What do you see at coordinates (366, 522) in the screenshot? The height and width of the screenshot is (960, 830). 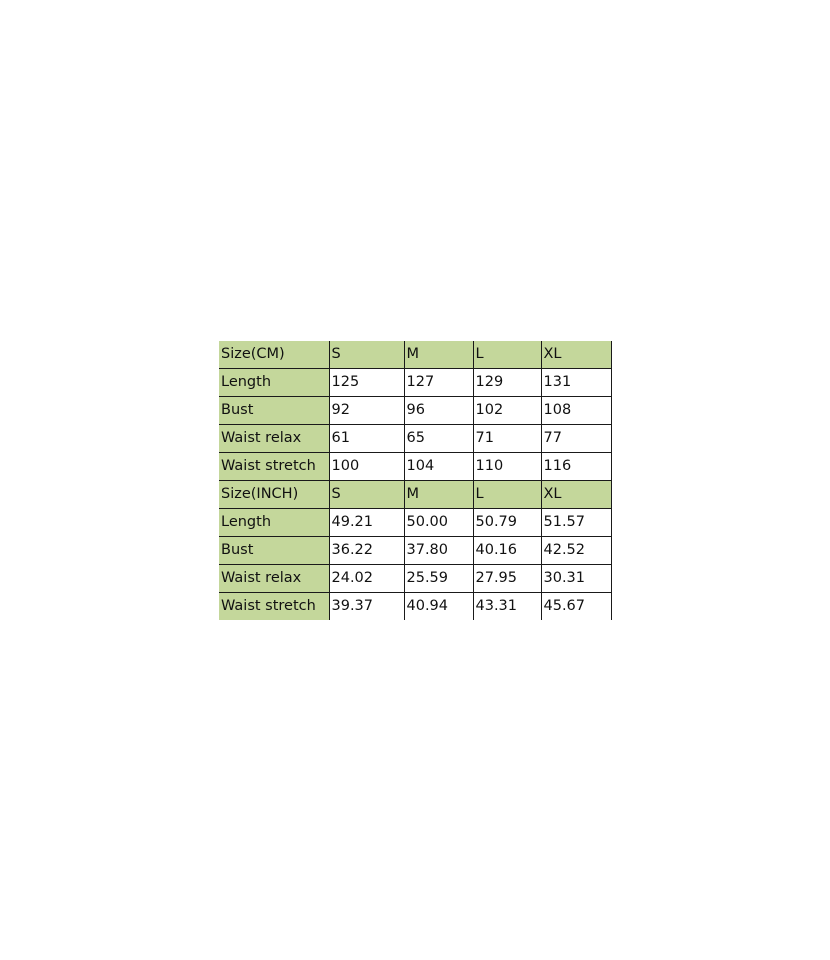 I see `measurement-cell-s: 49.21` at bounding box center [366, 522].